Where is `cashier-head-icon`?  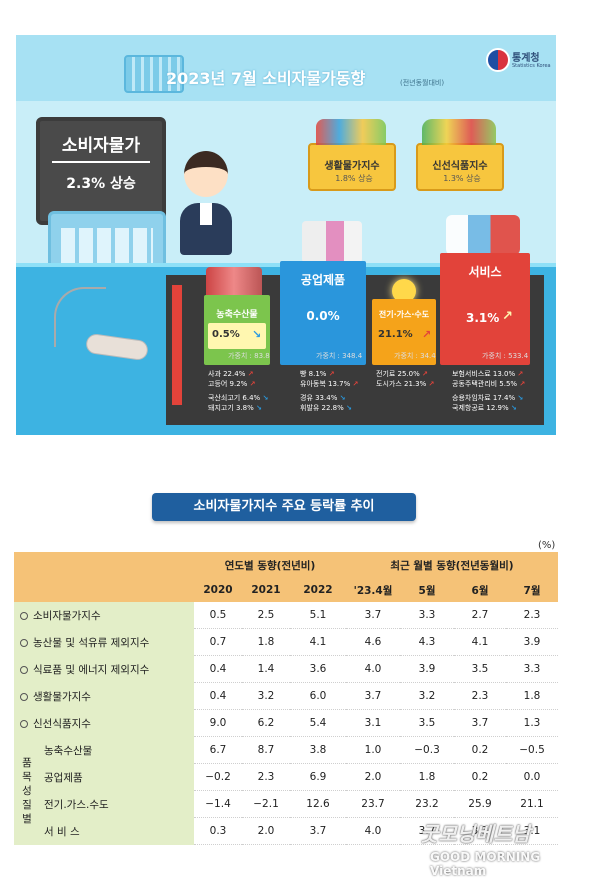 cashier-head-icon is located at coordinates (206, 174).